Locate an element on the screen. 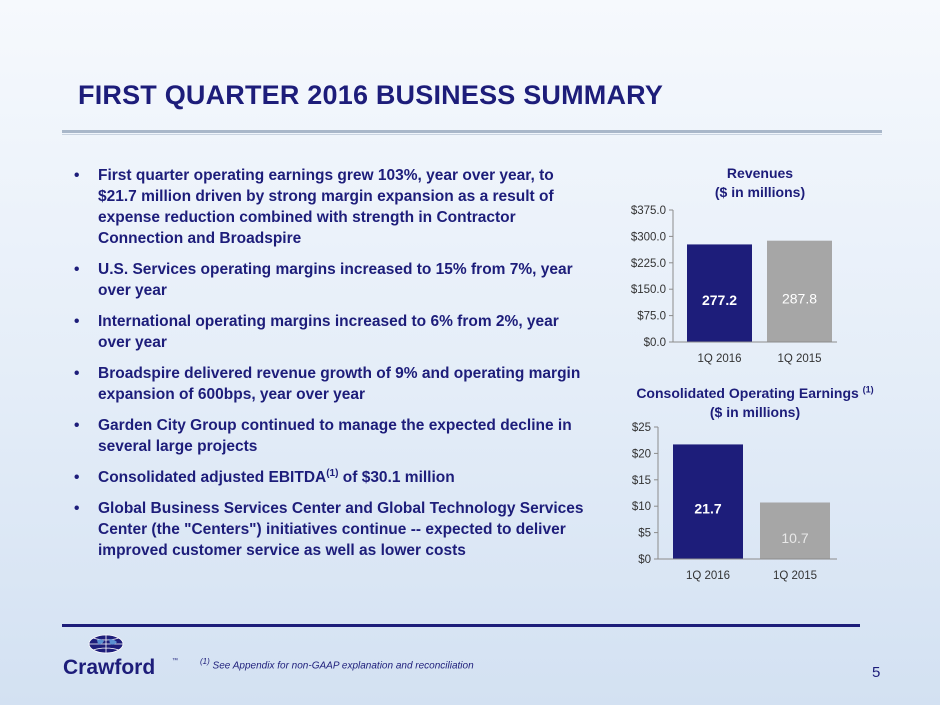  bullet-text: of $30.1 million is located at coordinates (396, 477).